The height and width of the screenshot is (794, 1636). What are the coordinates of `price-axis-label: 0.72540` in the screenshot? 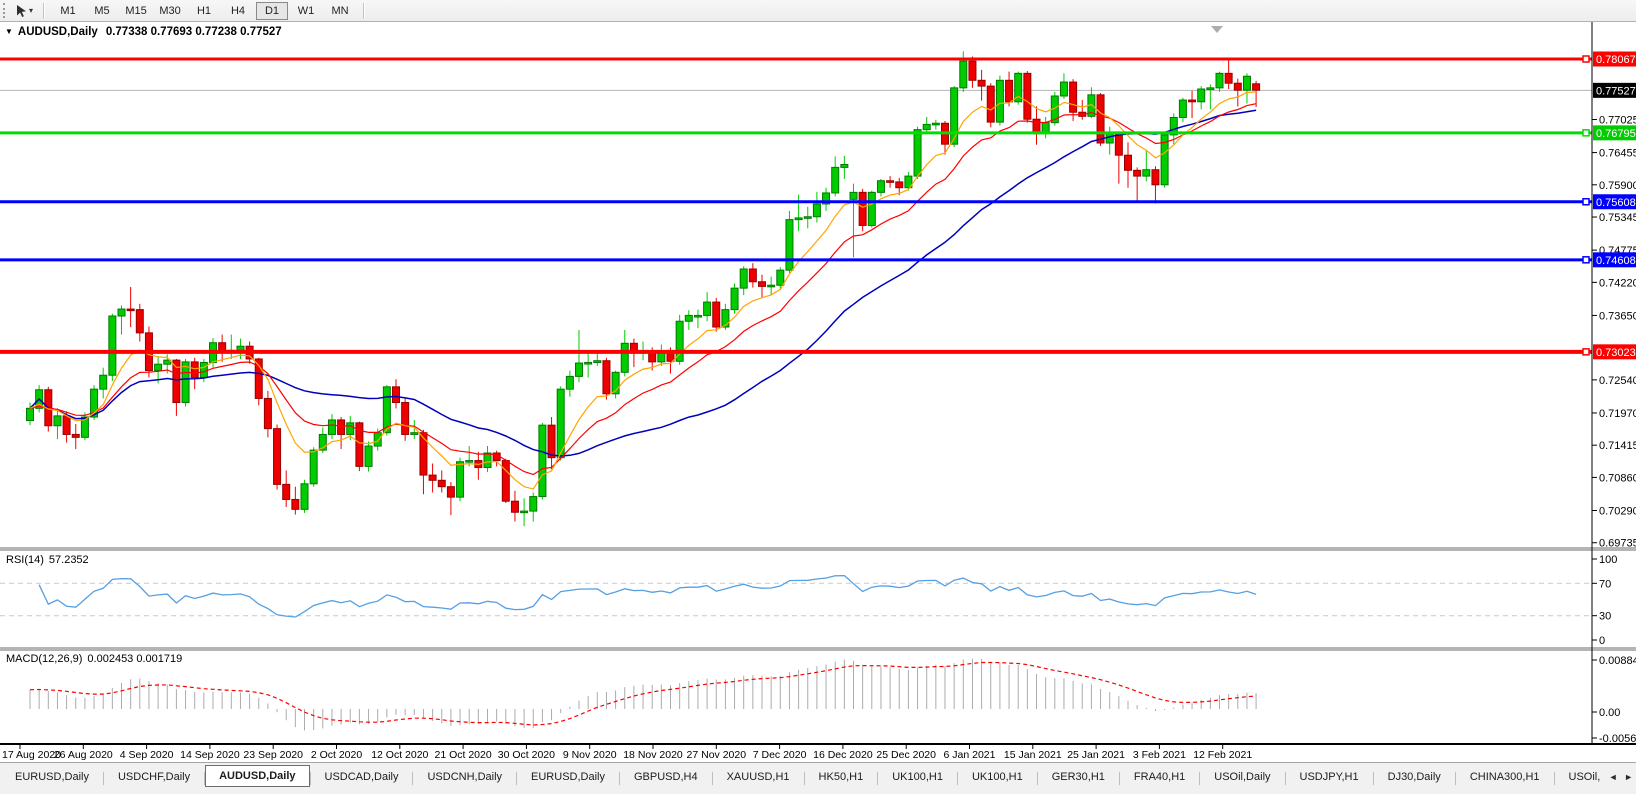 It's located at (1617, 381).